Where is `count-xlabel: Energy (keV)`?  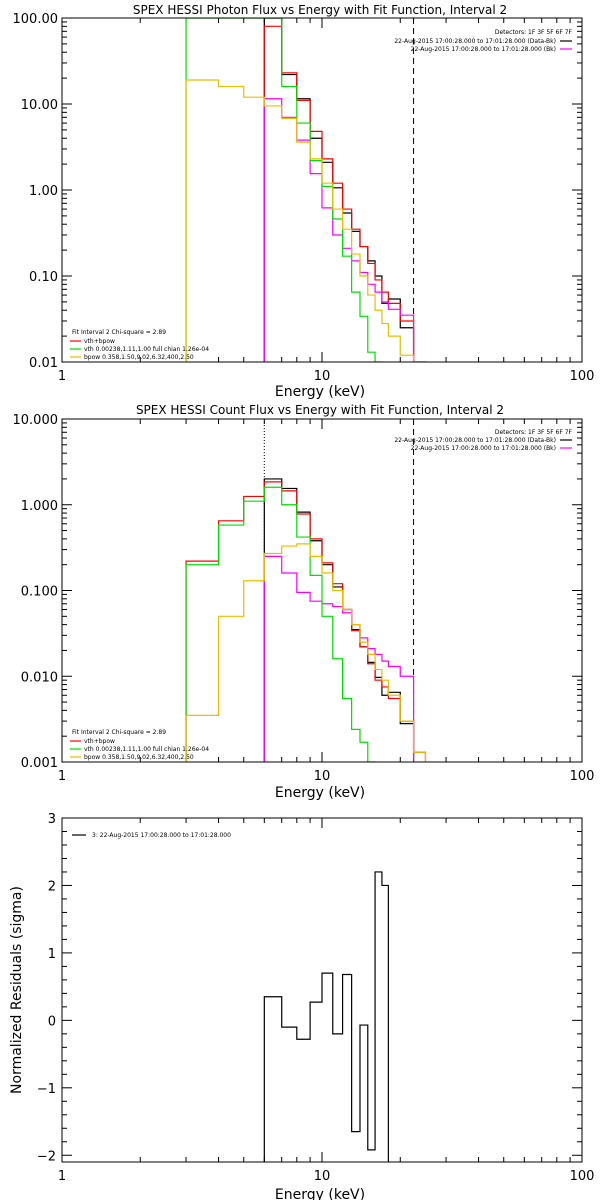
count-xlabel: Energy (keV) is located at coordinates (320, 793).